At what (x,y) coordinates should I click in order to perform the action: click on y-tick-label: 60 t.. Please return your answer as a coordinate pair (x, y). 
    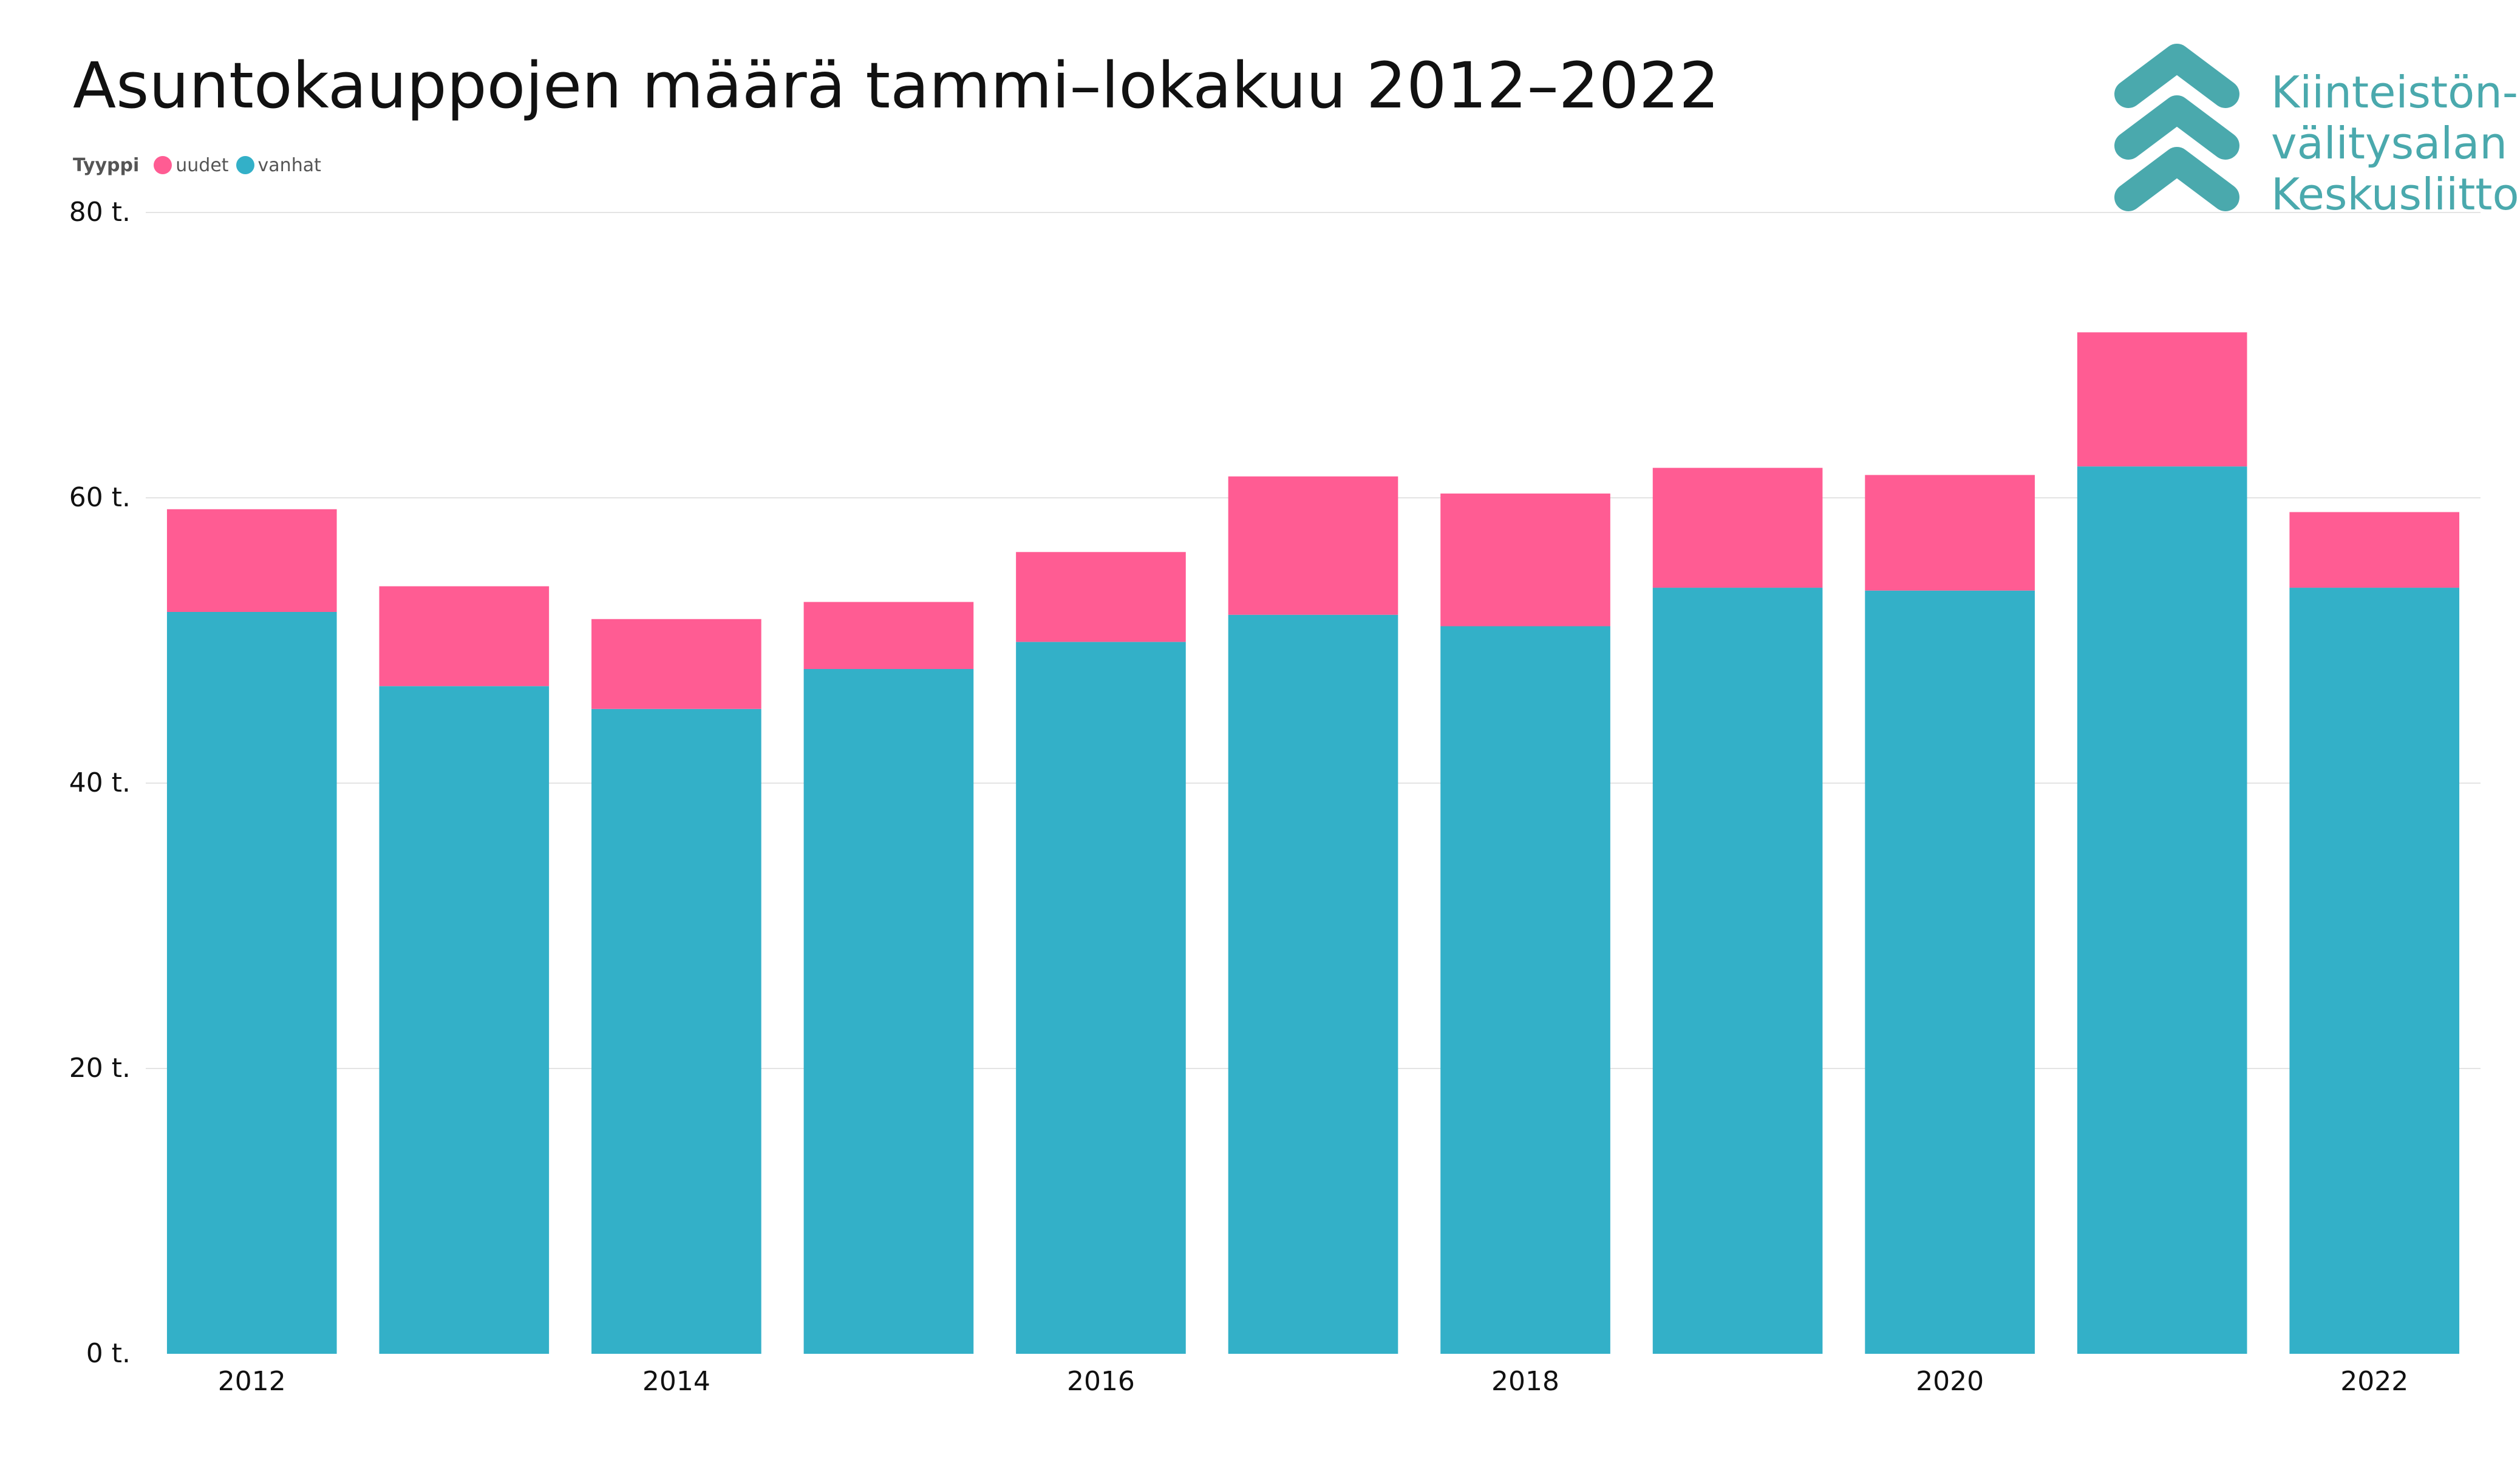
    Looking at the image, I should click on (100, 497).